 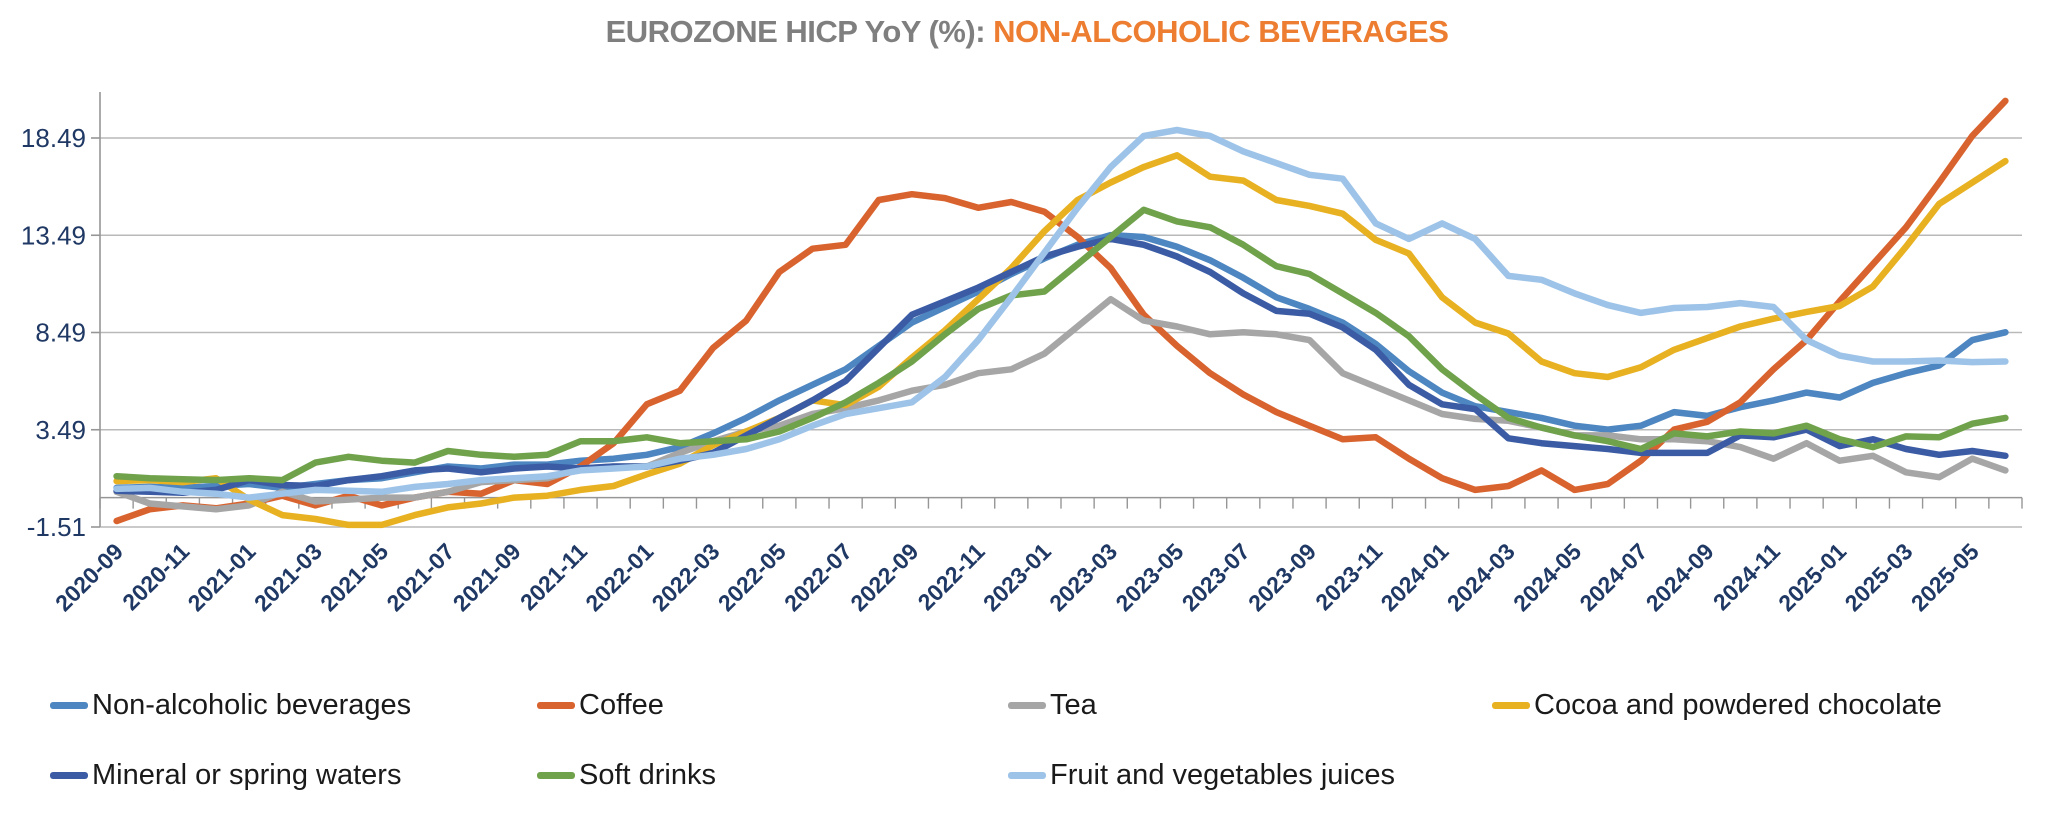 I want to click on x-axis-tick-label: 2021-05, so click(x=354, y=577).